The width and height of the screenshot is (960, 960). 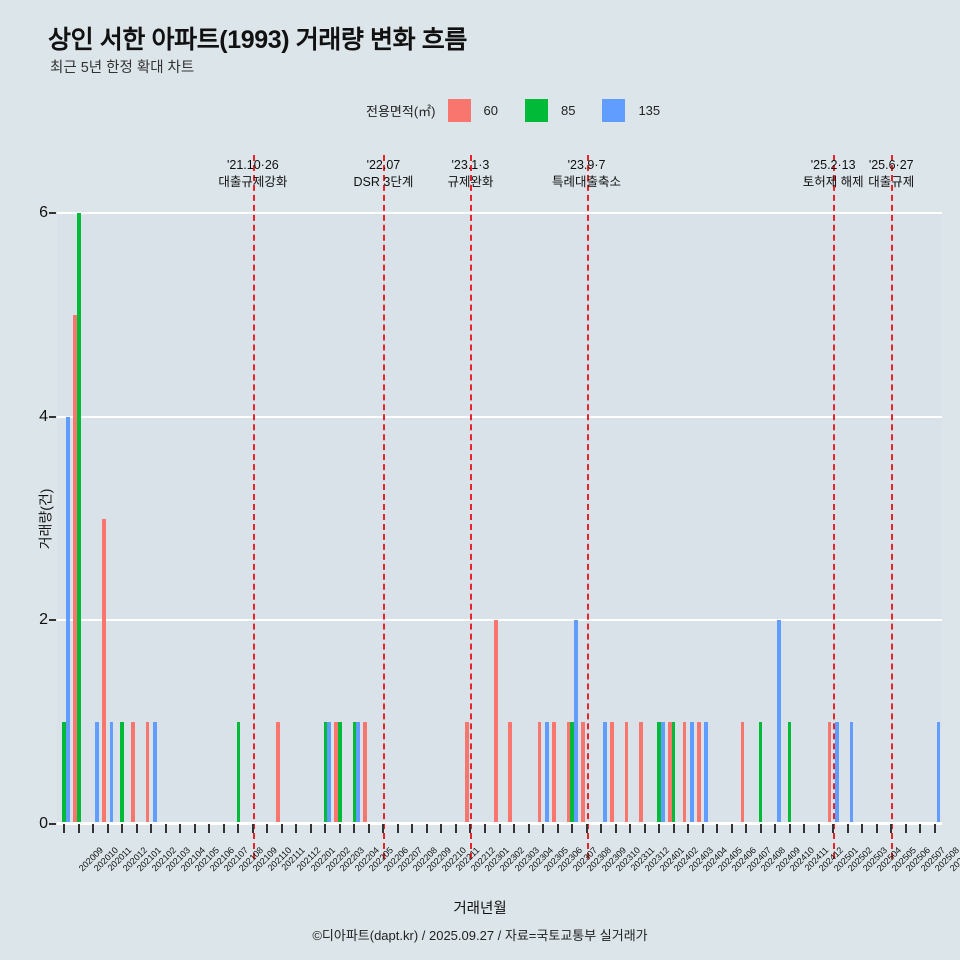 What do you see at coordinates (568, 110) in the screenshot?
I see `legend-label-85: 85` at bounding box center [568, 110].